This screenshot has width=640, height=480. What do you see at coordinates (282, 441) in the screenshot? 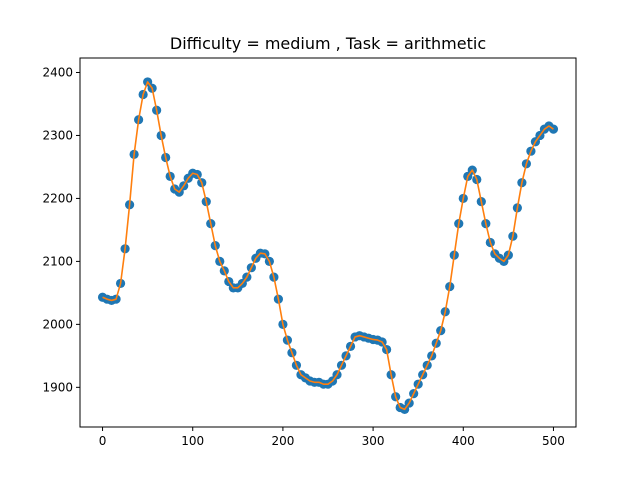
I see `x-tick-label: 200` at bounding box center [282, 441].